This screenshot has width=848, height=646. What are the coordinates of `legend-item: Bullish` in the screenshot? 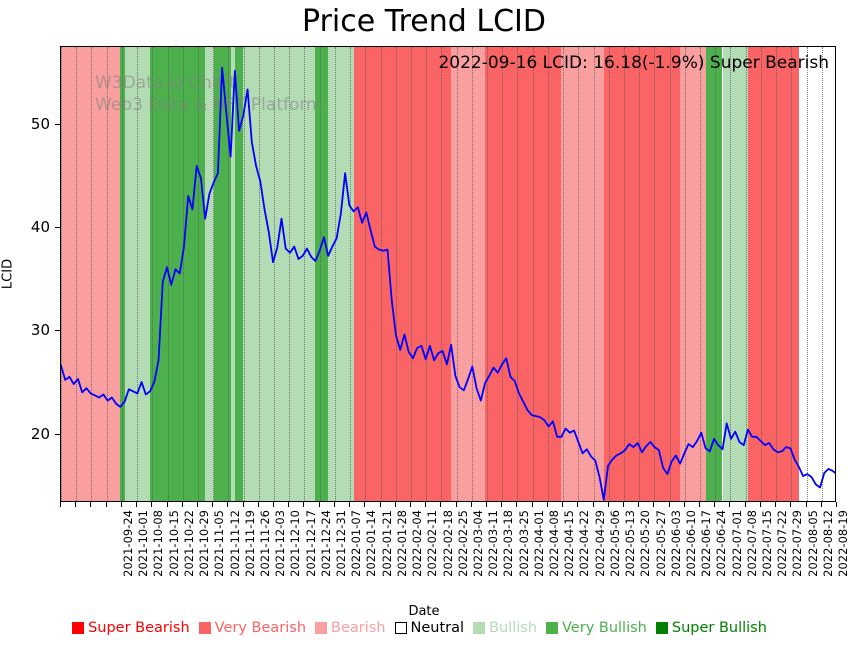 It's located at (505, 628).